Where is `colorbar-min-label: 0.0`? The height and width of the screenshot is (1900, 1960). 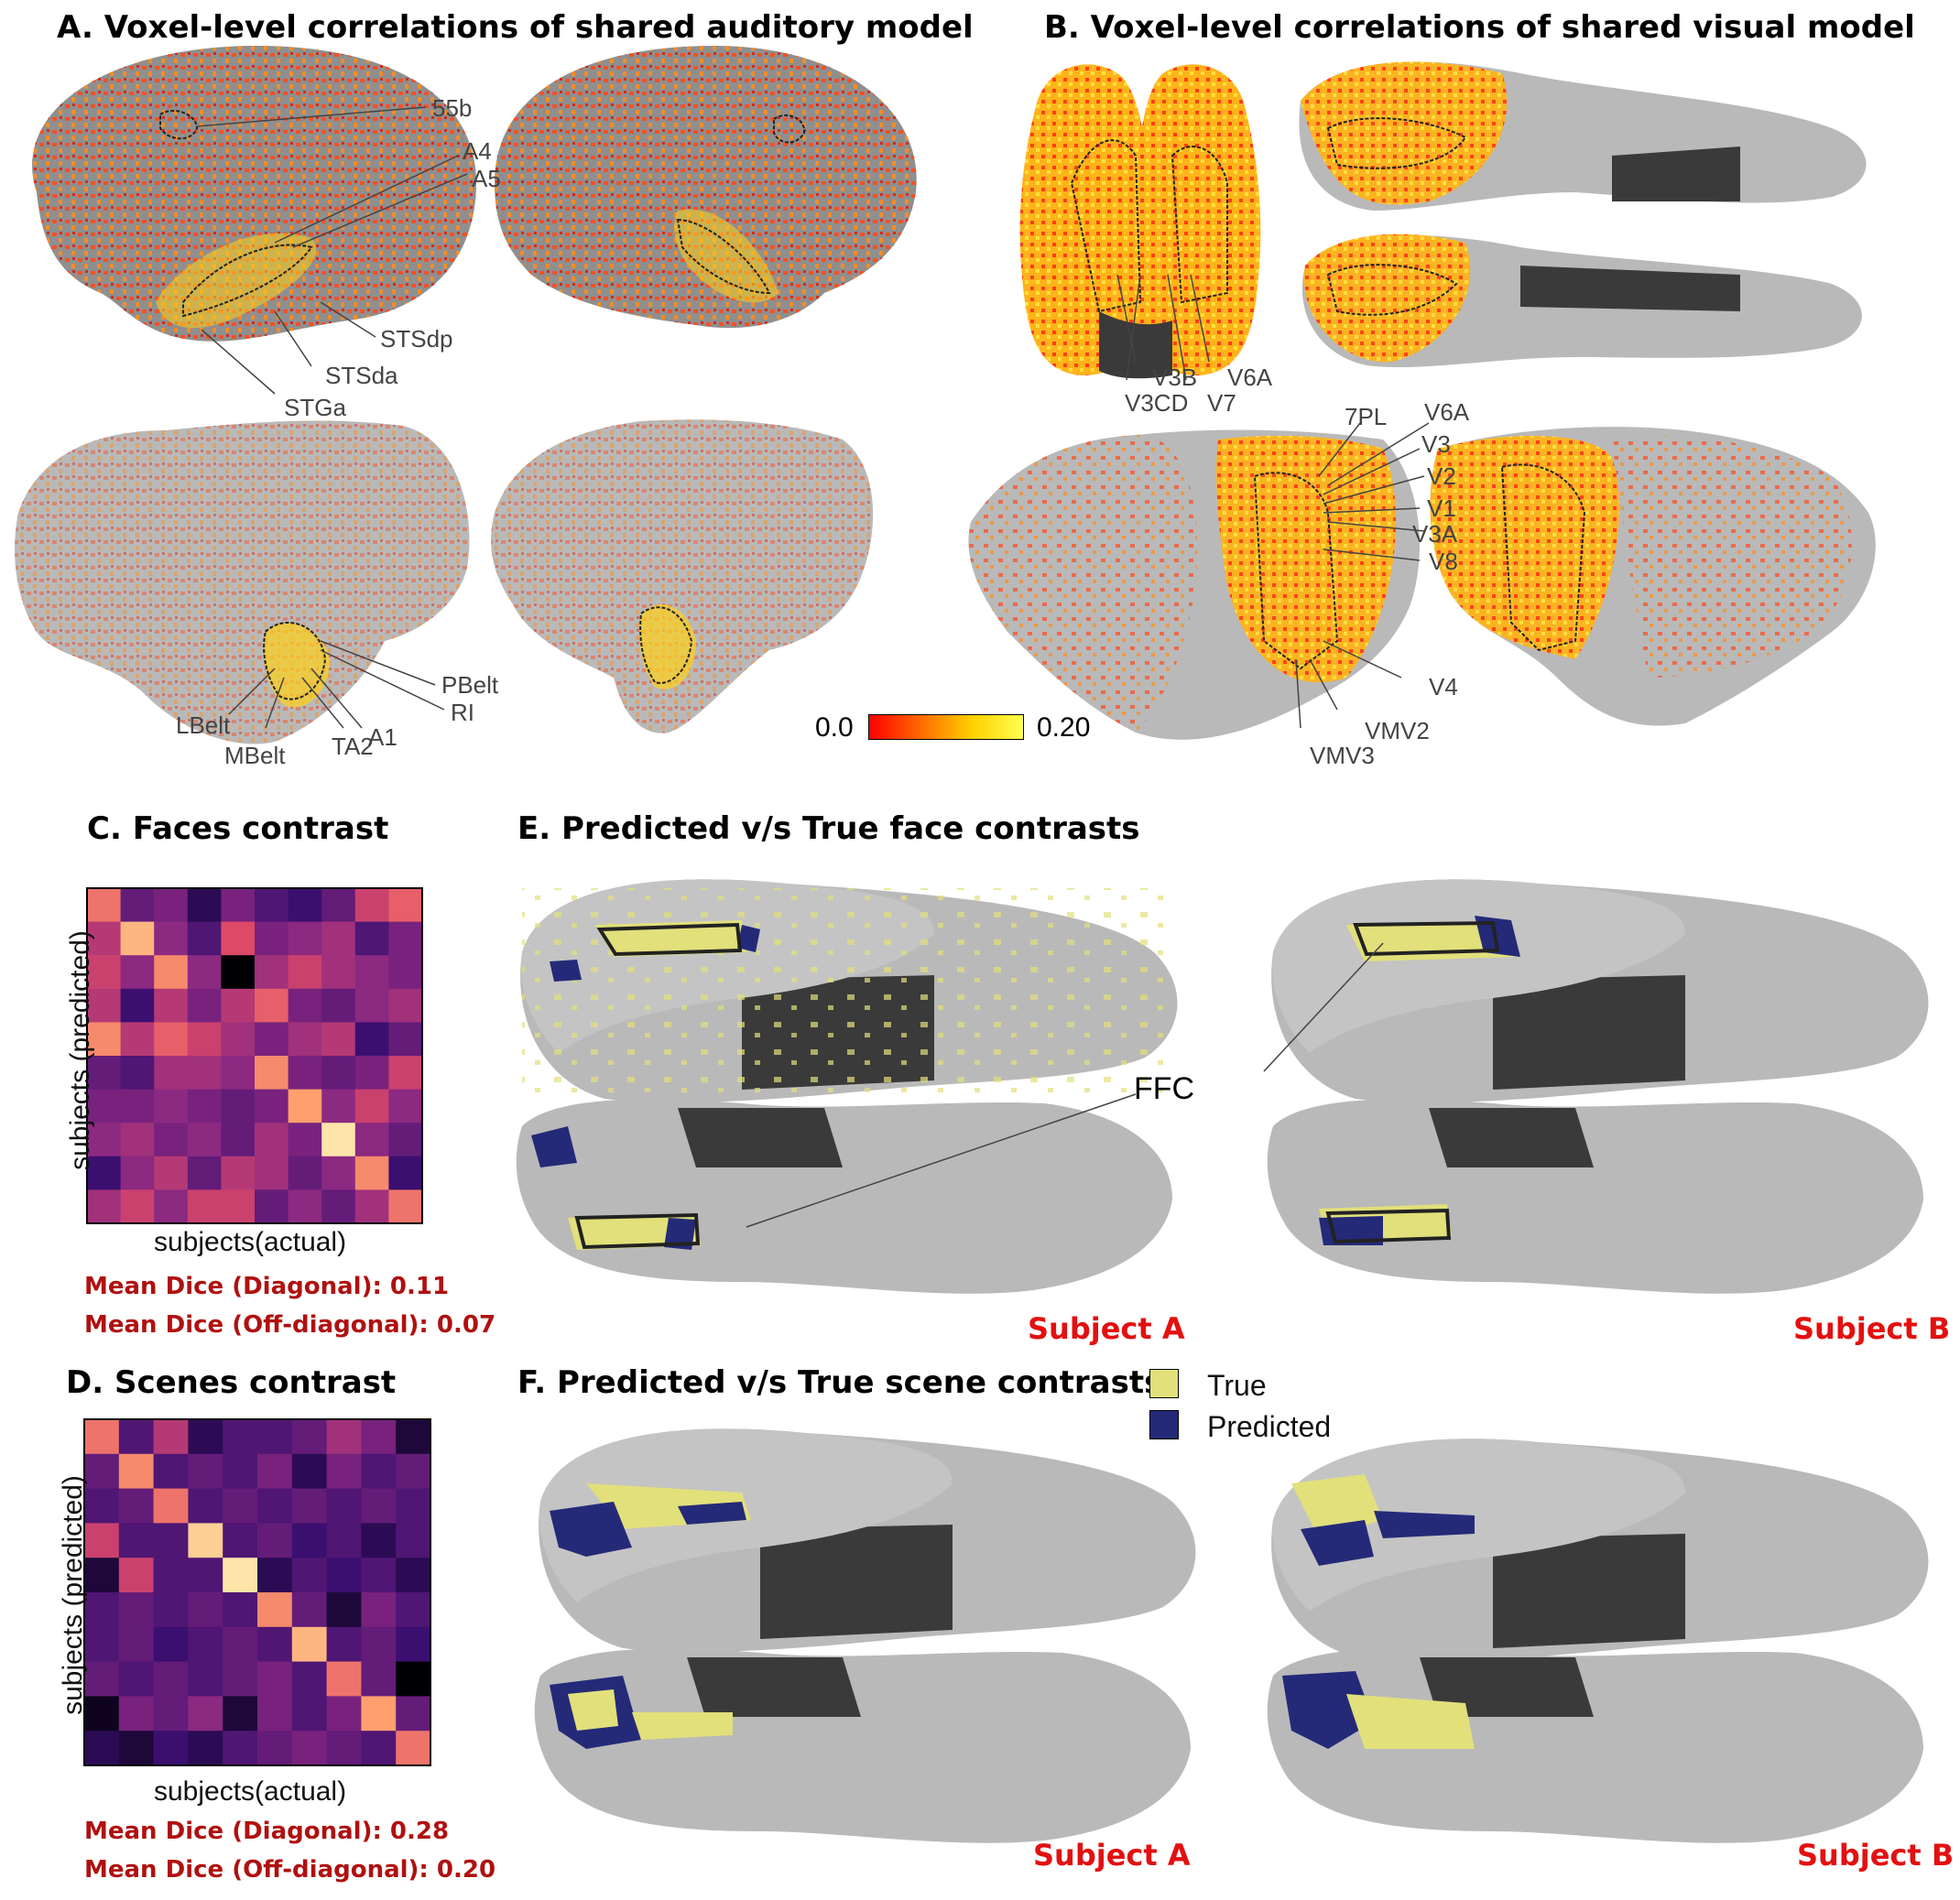
colorbar-min-label: 0.0 is located at coordinates (834, 727).